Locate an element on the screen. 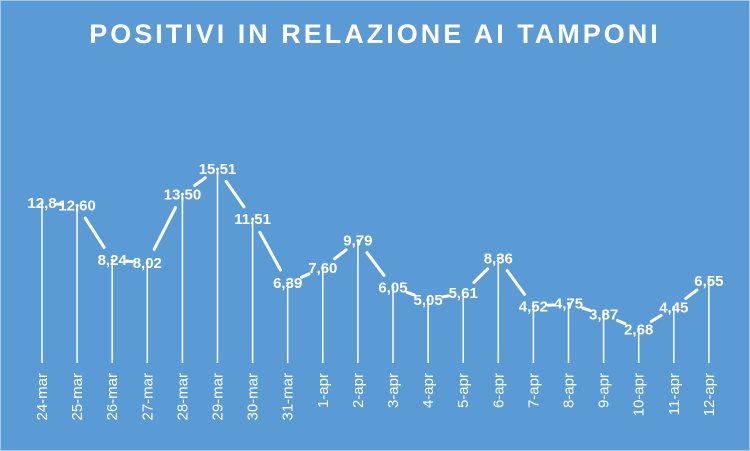  data-label: 8,24 is located at coordinates (113, 260).